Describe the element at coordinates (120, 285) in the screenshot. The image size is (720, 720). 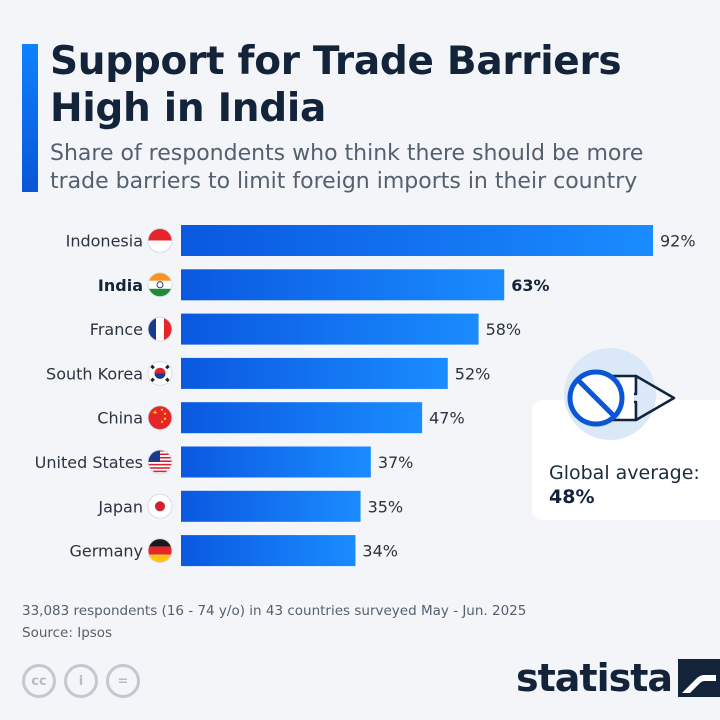
I see `category-label-india: India` at that location.